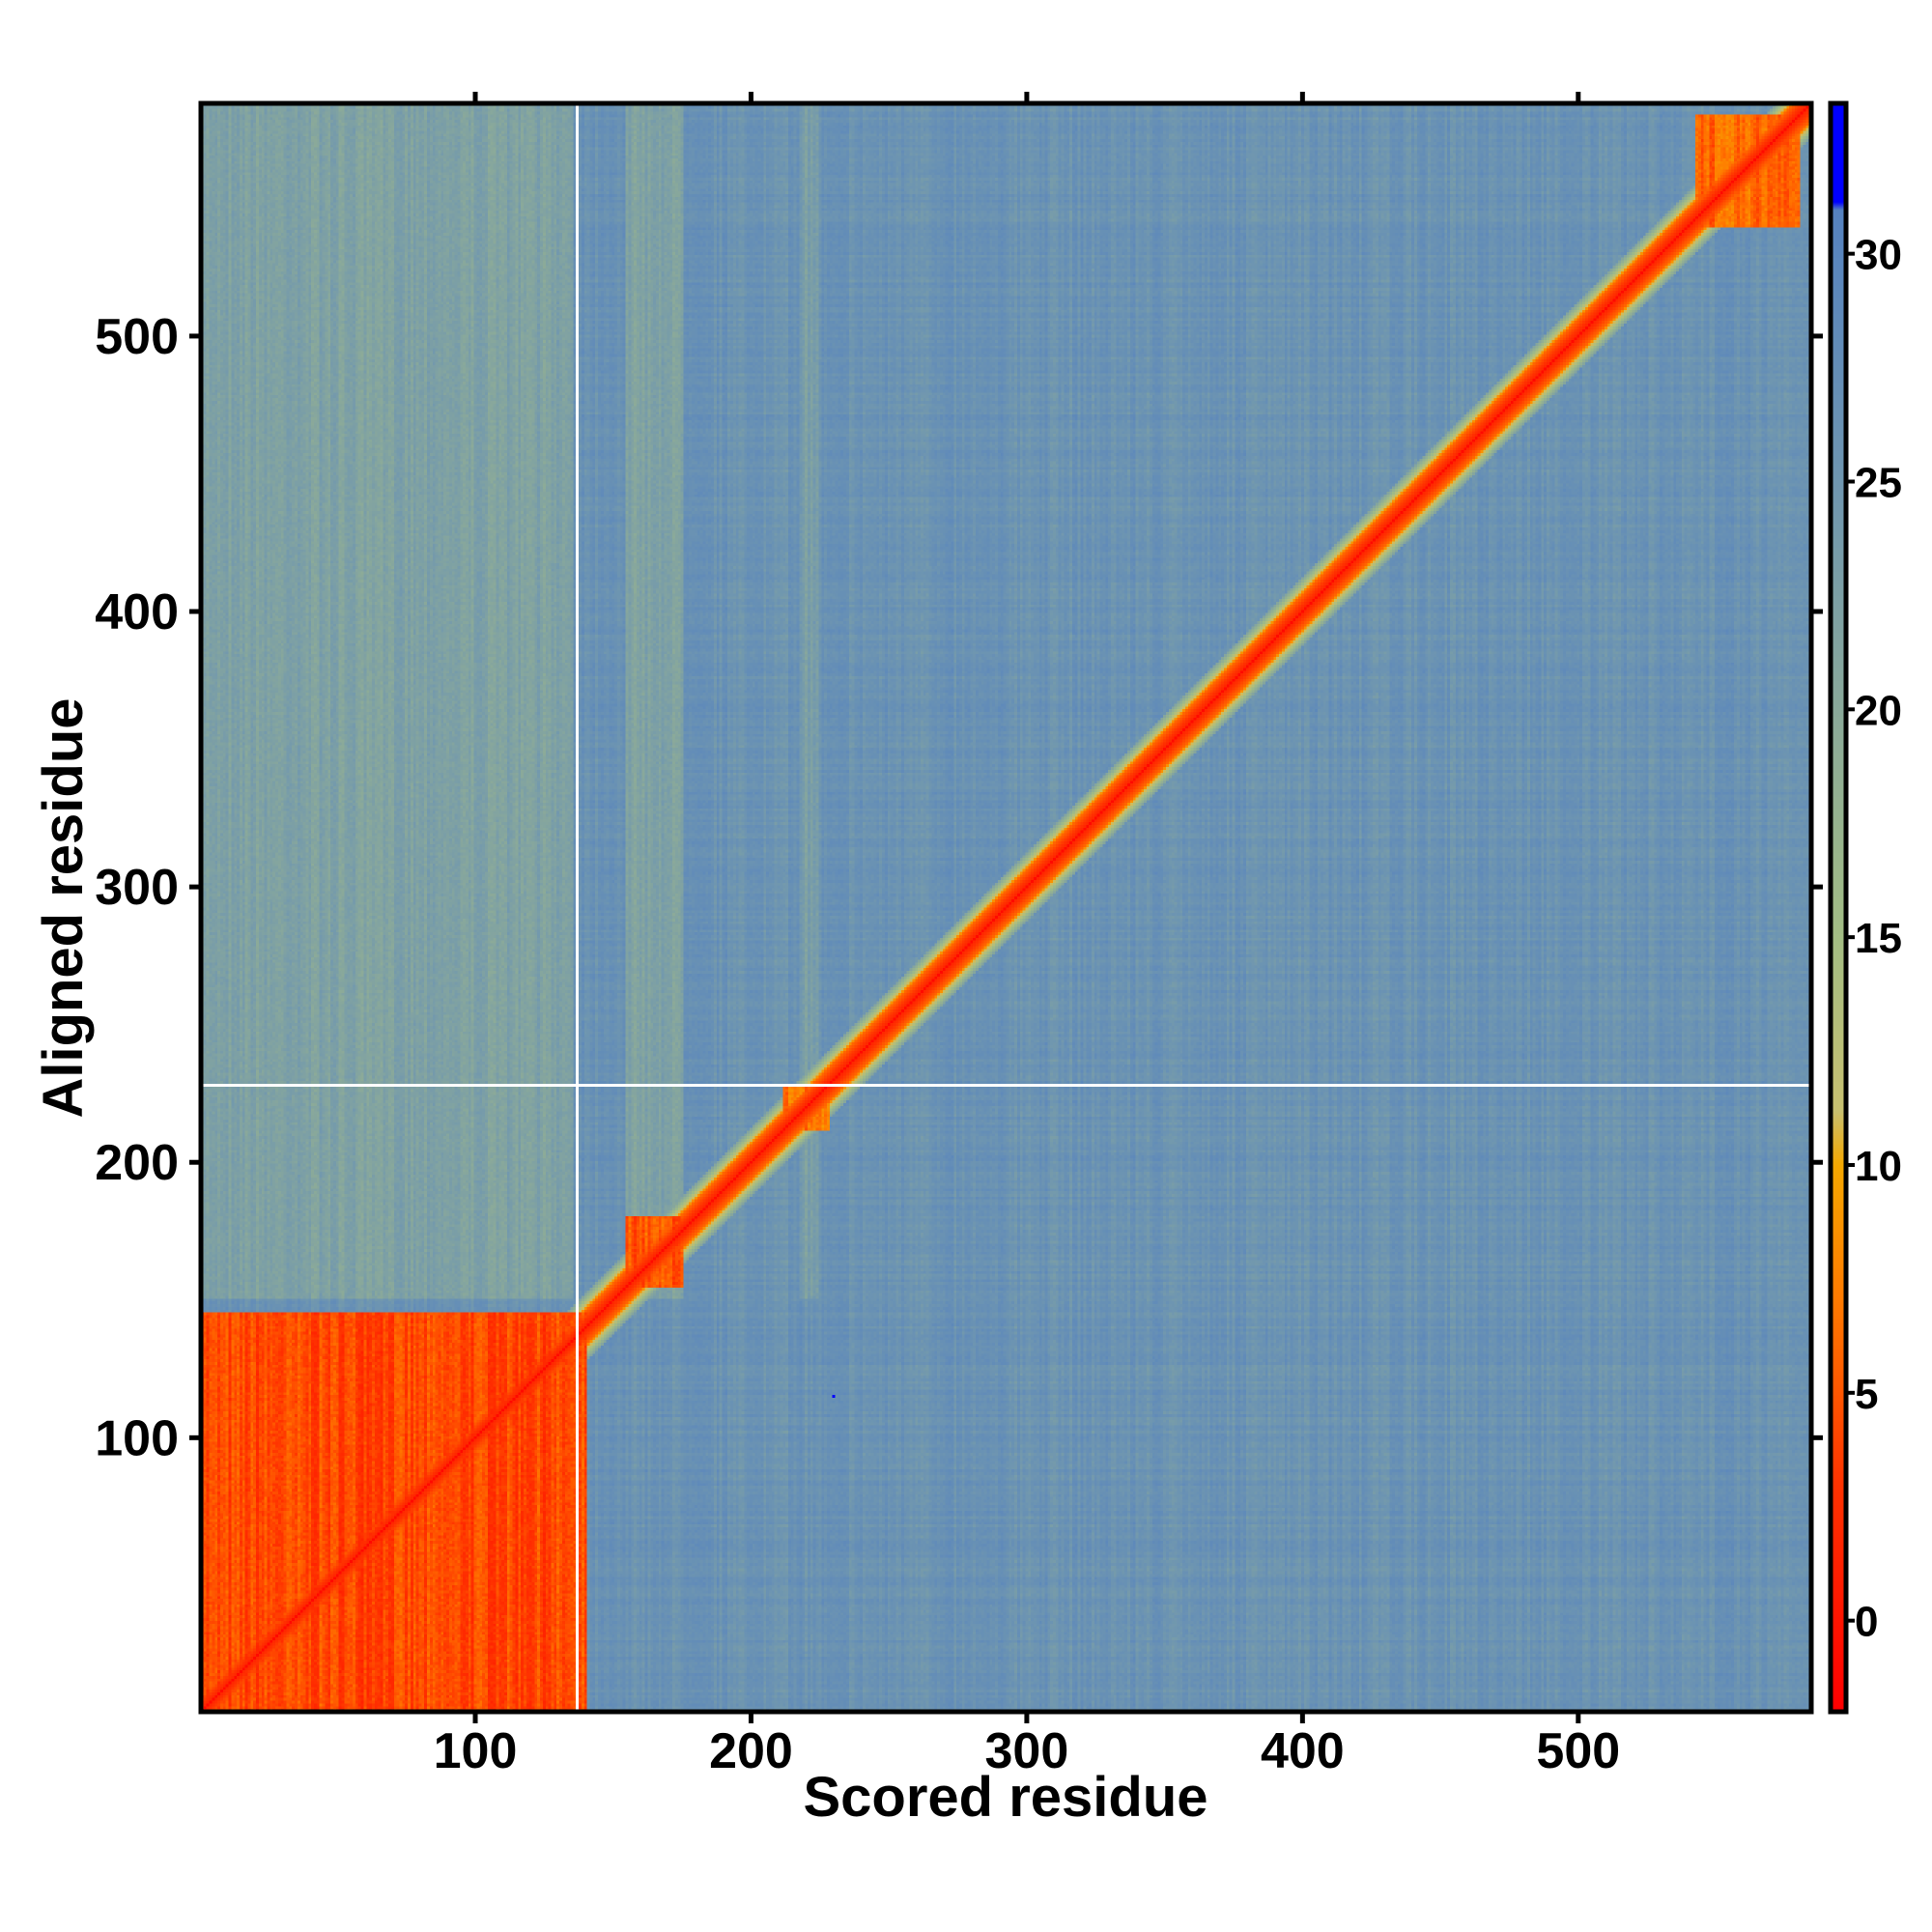  What do you see at coordinates (1866, 1394) in the screenshot?
I see `colorbar-tick-label: 5` at bounding box center [1866, 1394].